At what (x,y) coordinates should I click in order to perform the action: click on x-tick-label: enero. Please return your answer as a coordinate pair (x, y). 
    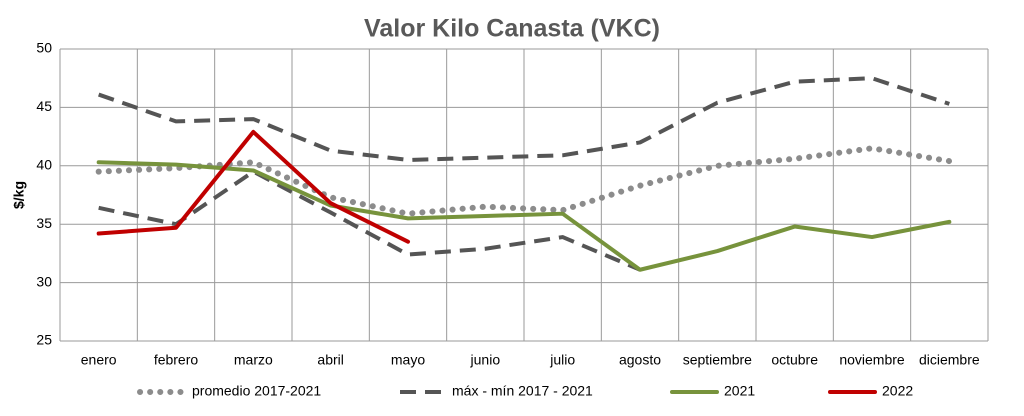
    Looking at the image, I should click on (99, 360).